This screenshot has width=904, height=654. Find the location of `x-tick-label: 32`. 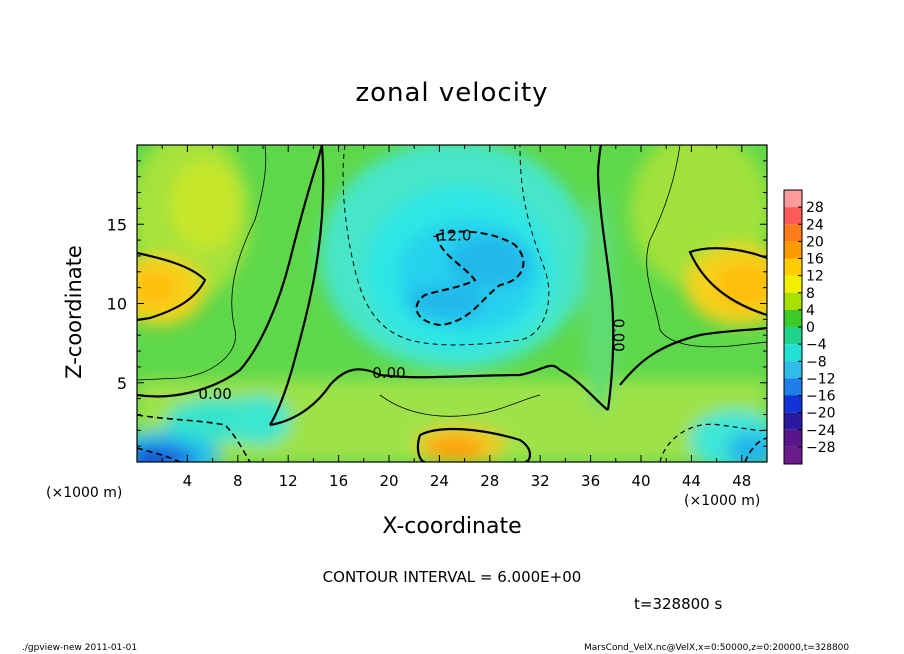

x-tick-label: 32 is located at coordinates (540, 481).